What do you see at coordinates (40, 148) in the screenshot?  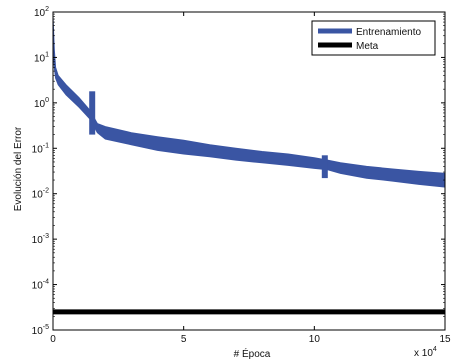 I see `y-tick-label: 10⁻¹` at bounding box center [40, 148].